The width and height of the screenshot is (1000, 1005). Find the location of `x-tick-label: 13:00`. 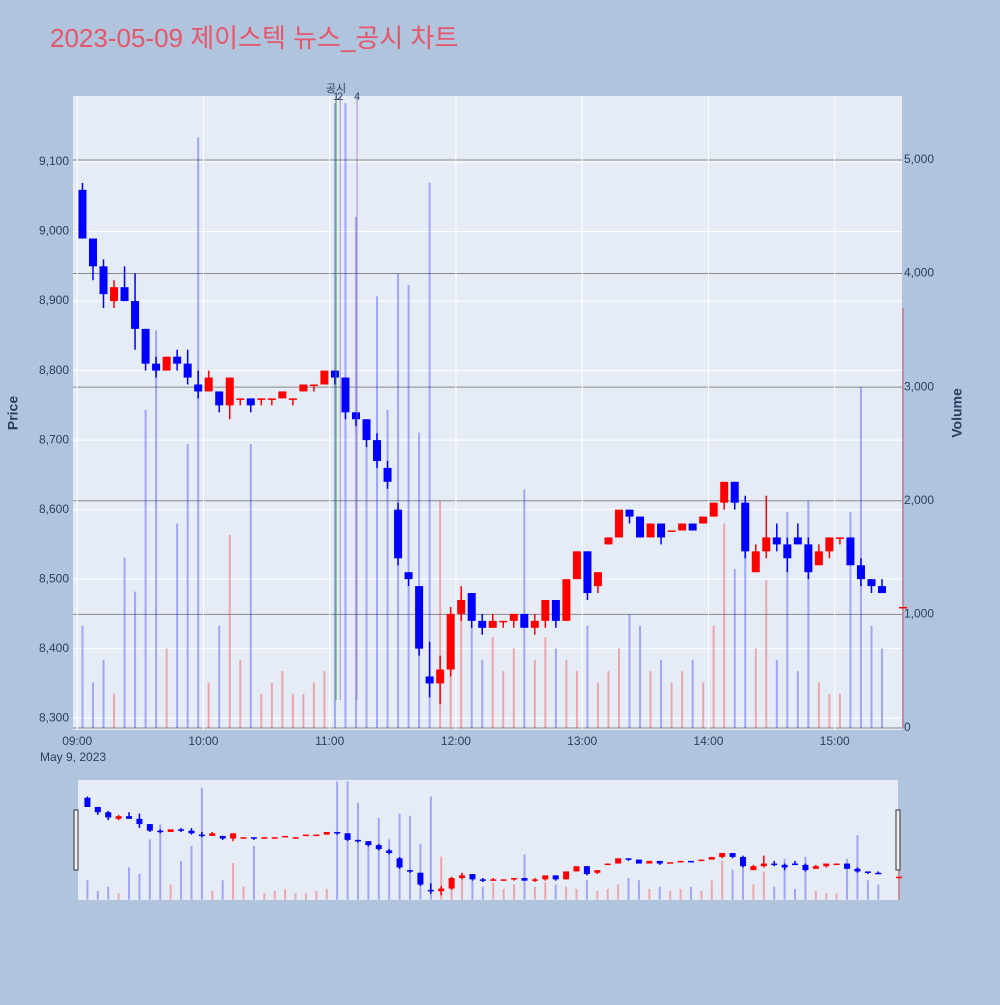

x-tick-label: 13:00 is located at coordinates (582, 741).